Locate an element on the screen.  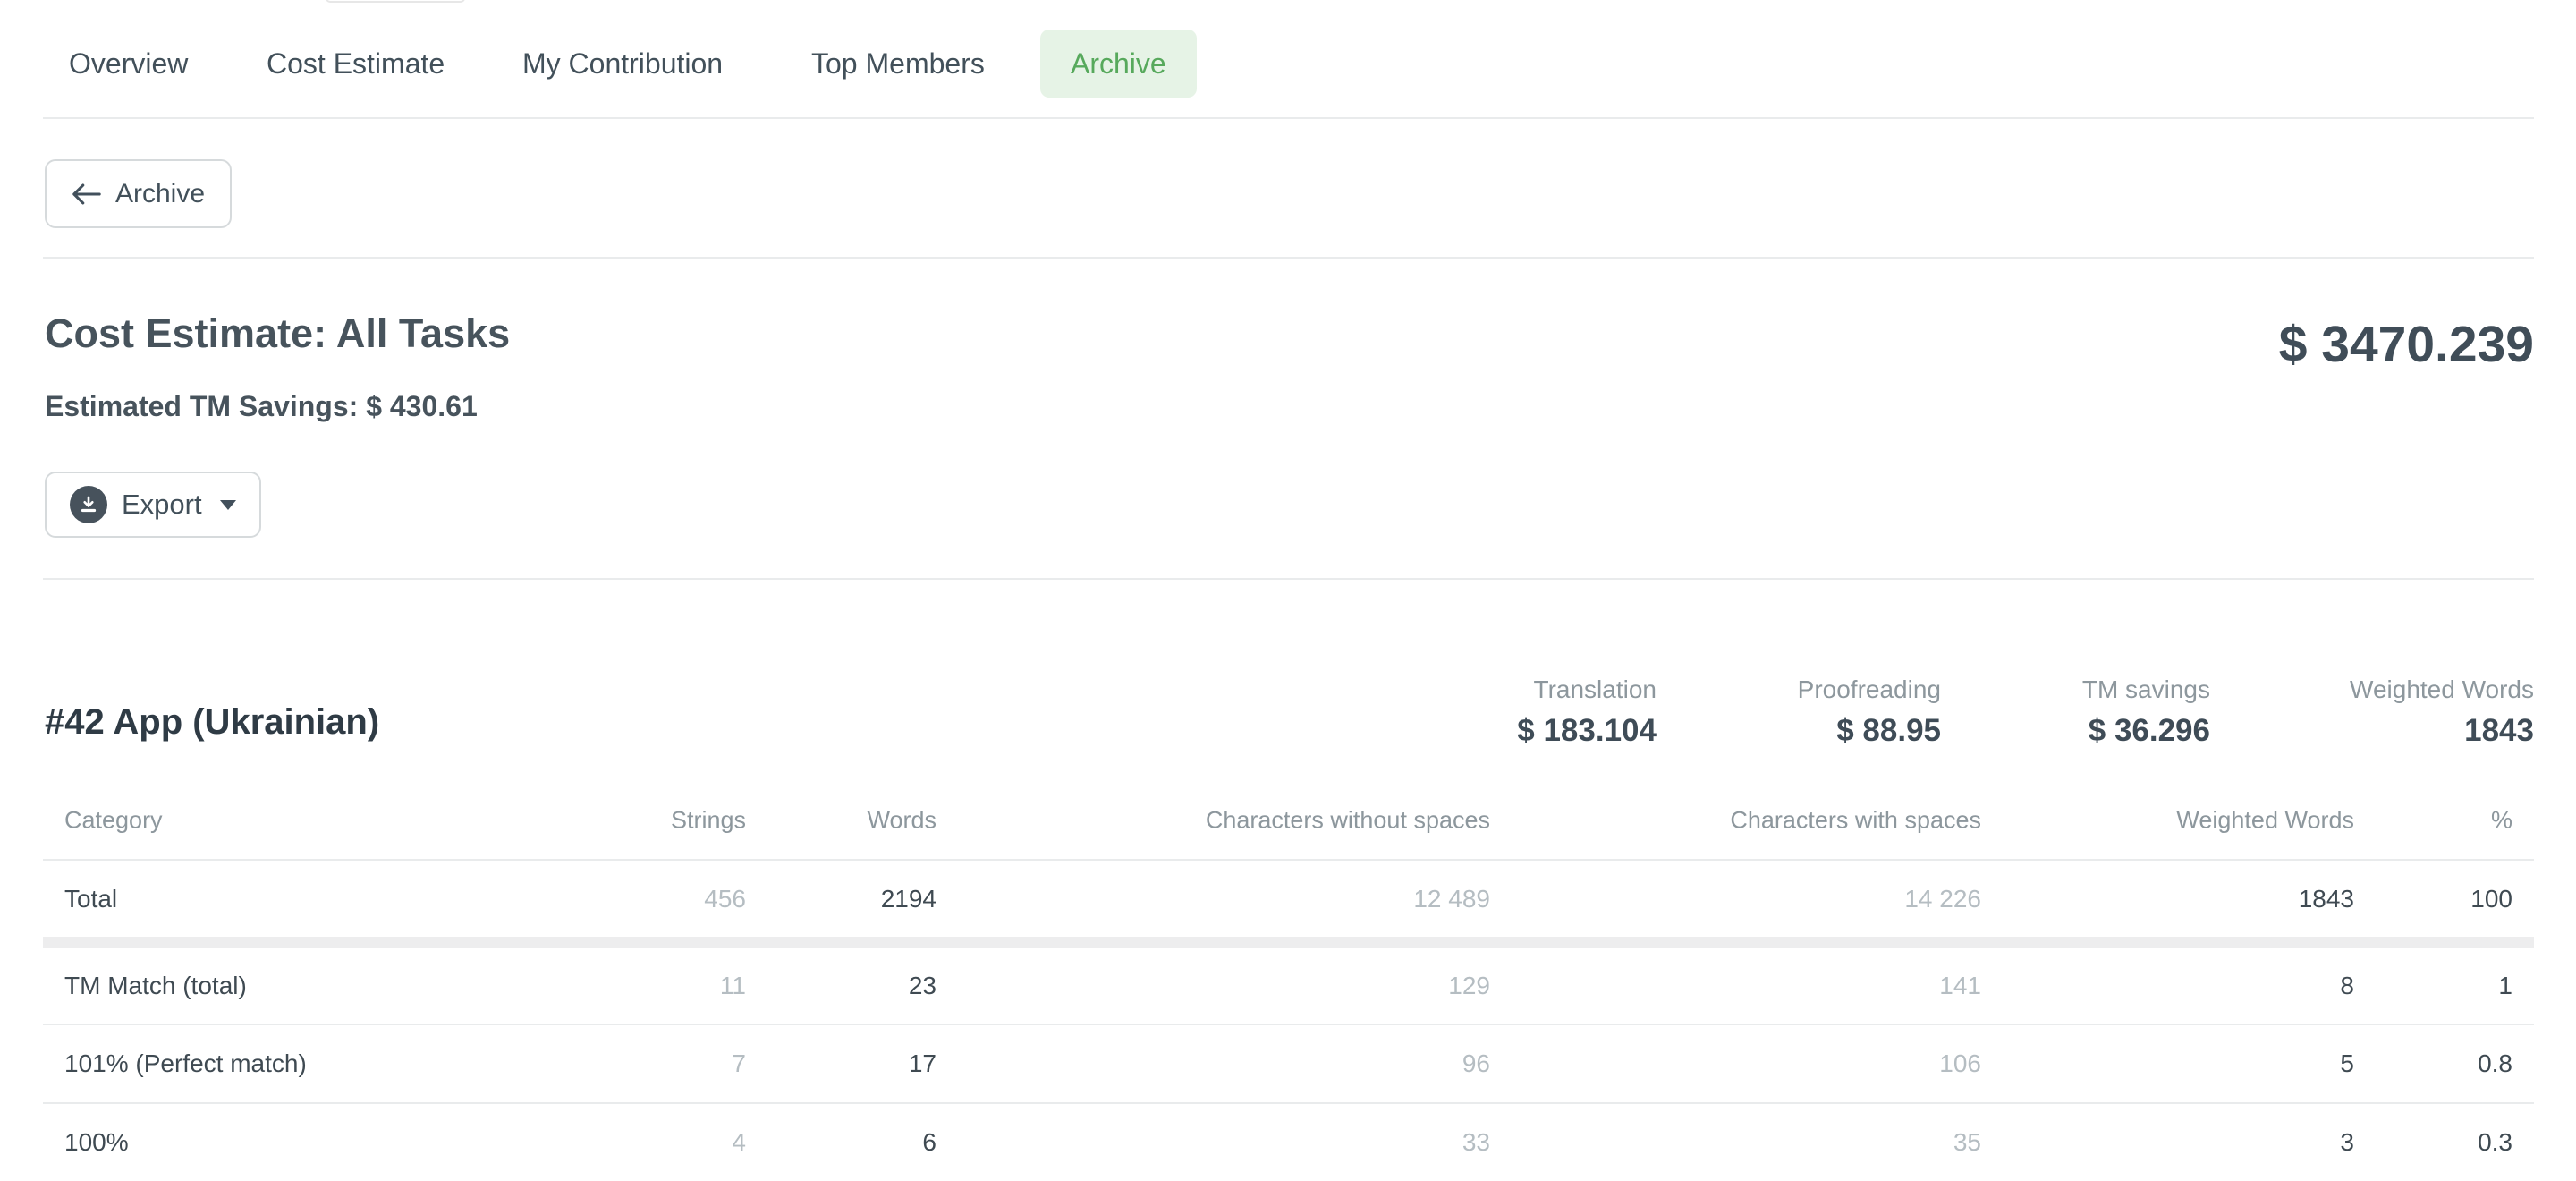
cell-weighted-words: 5 is located at coordinates (2347, 1063).